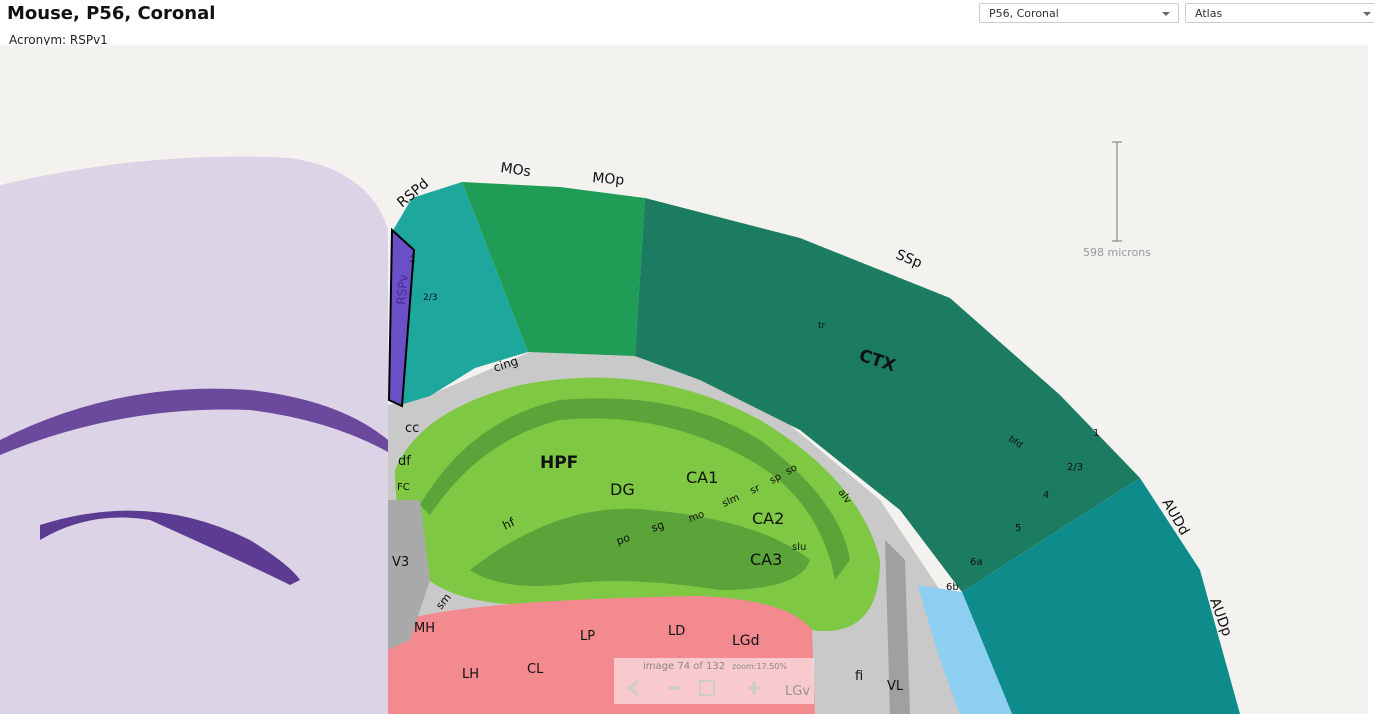  I want to click on region-label: HPF, so click(559, 463).